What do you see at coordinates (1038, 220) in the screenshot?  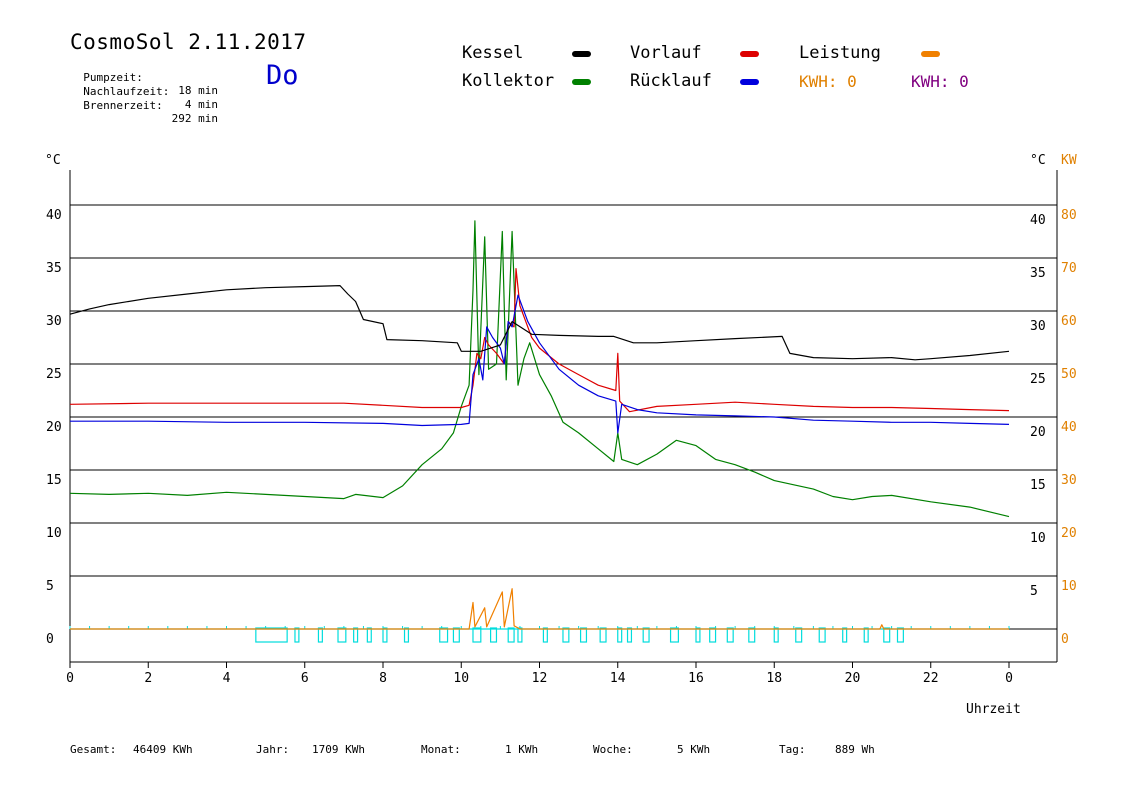 I see `y-tick-label-right: 40` at bounding box center [1038, 220].